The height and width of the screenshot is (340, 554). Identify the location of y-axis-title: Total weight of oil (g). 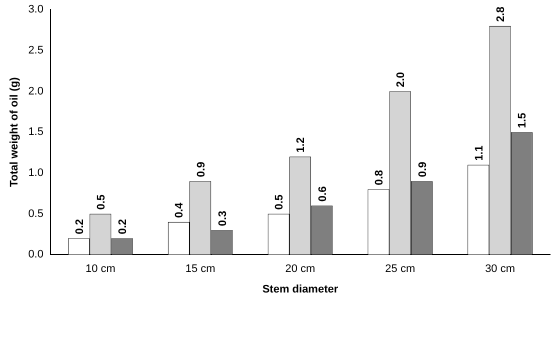
(14, 131).